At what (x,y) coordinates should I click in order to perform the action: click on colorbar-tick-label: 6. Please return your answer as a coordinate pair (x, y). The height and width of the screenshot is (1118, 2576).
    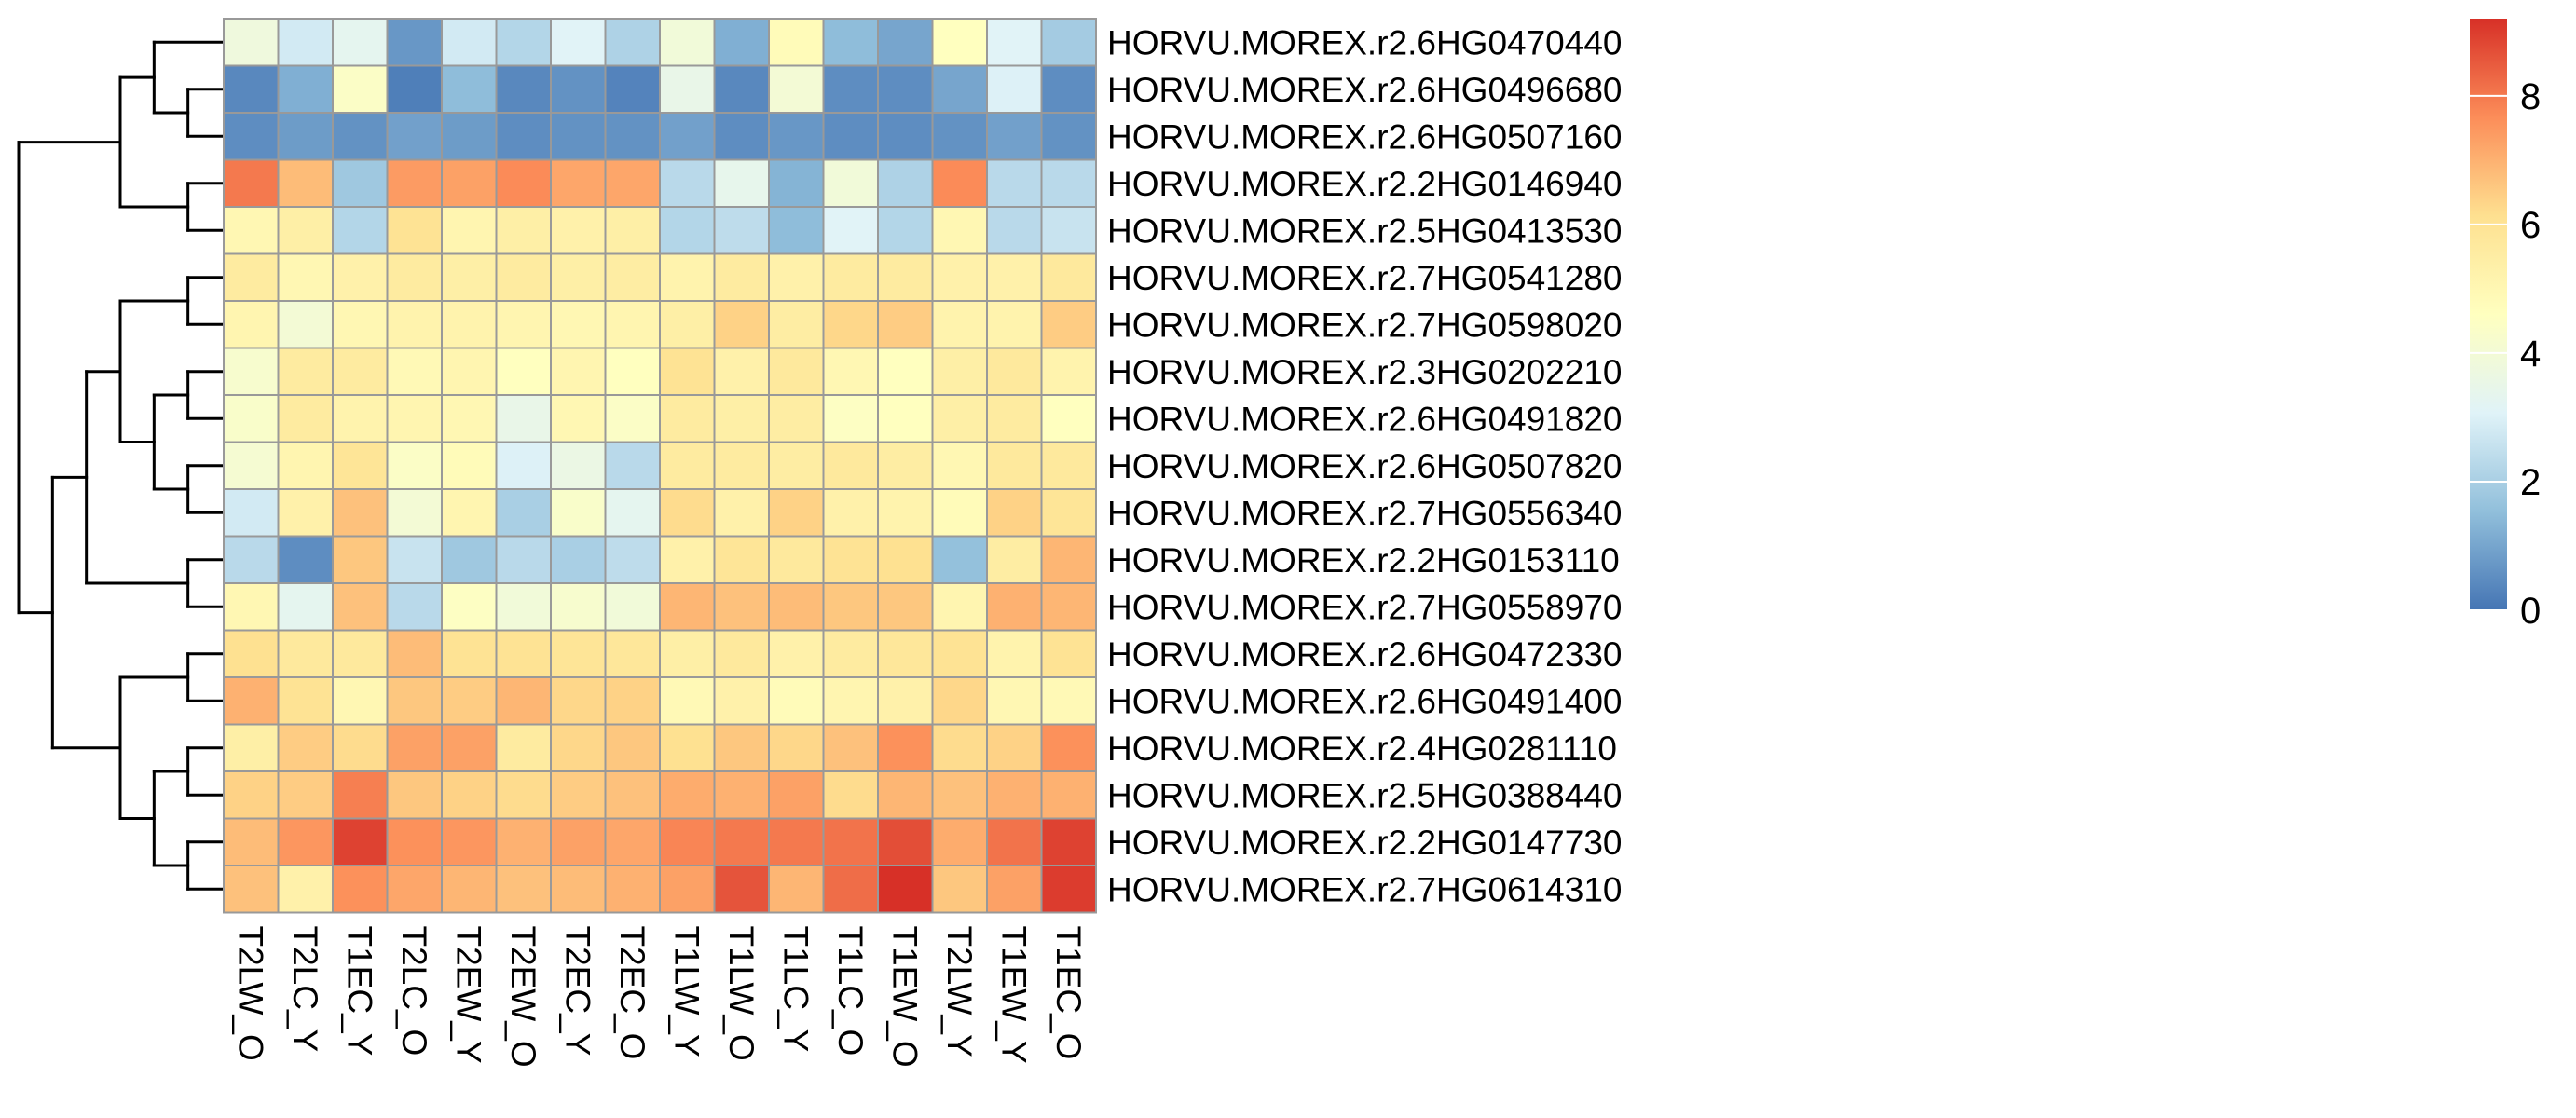
    Looking at the image, I should click on (2530, 225).